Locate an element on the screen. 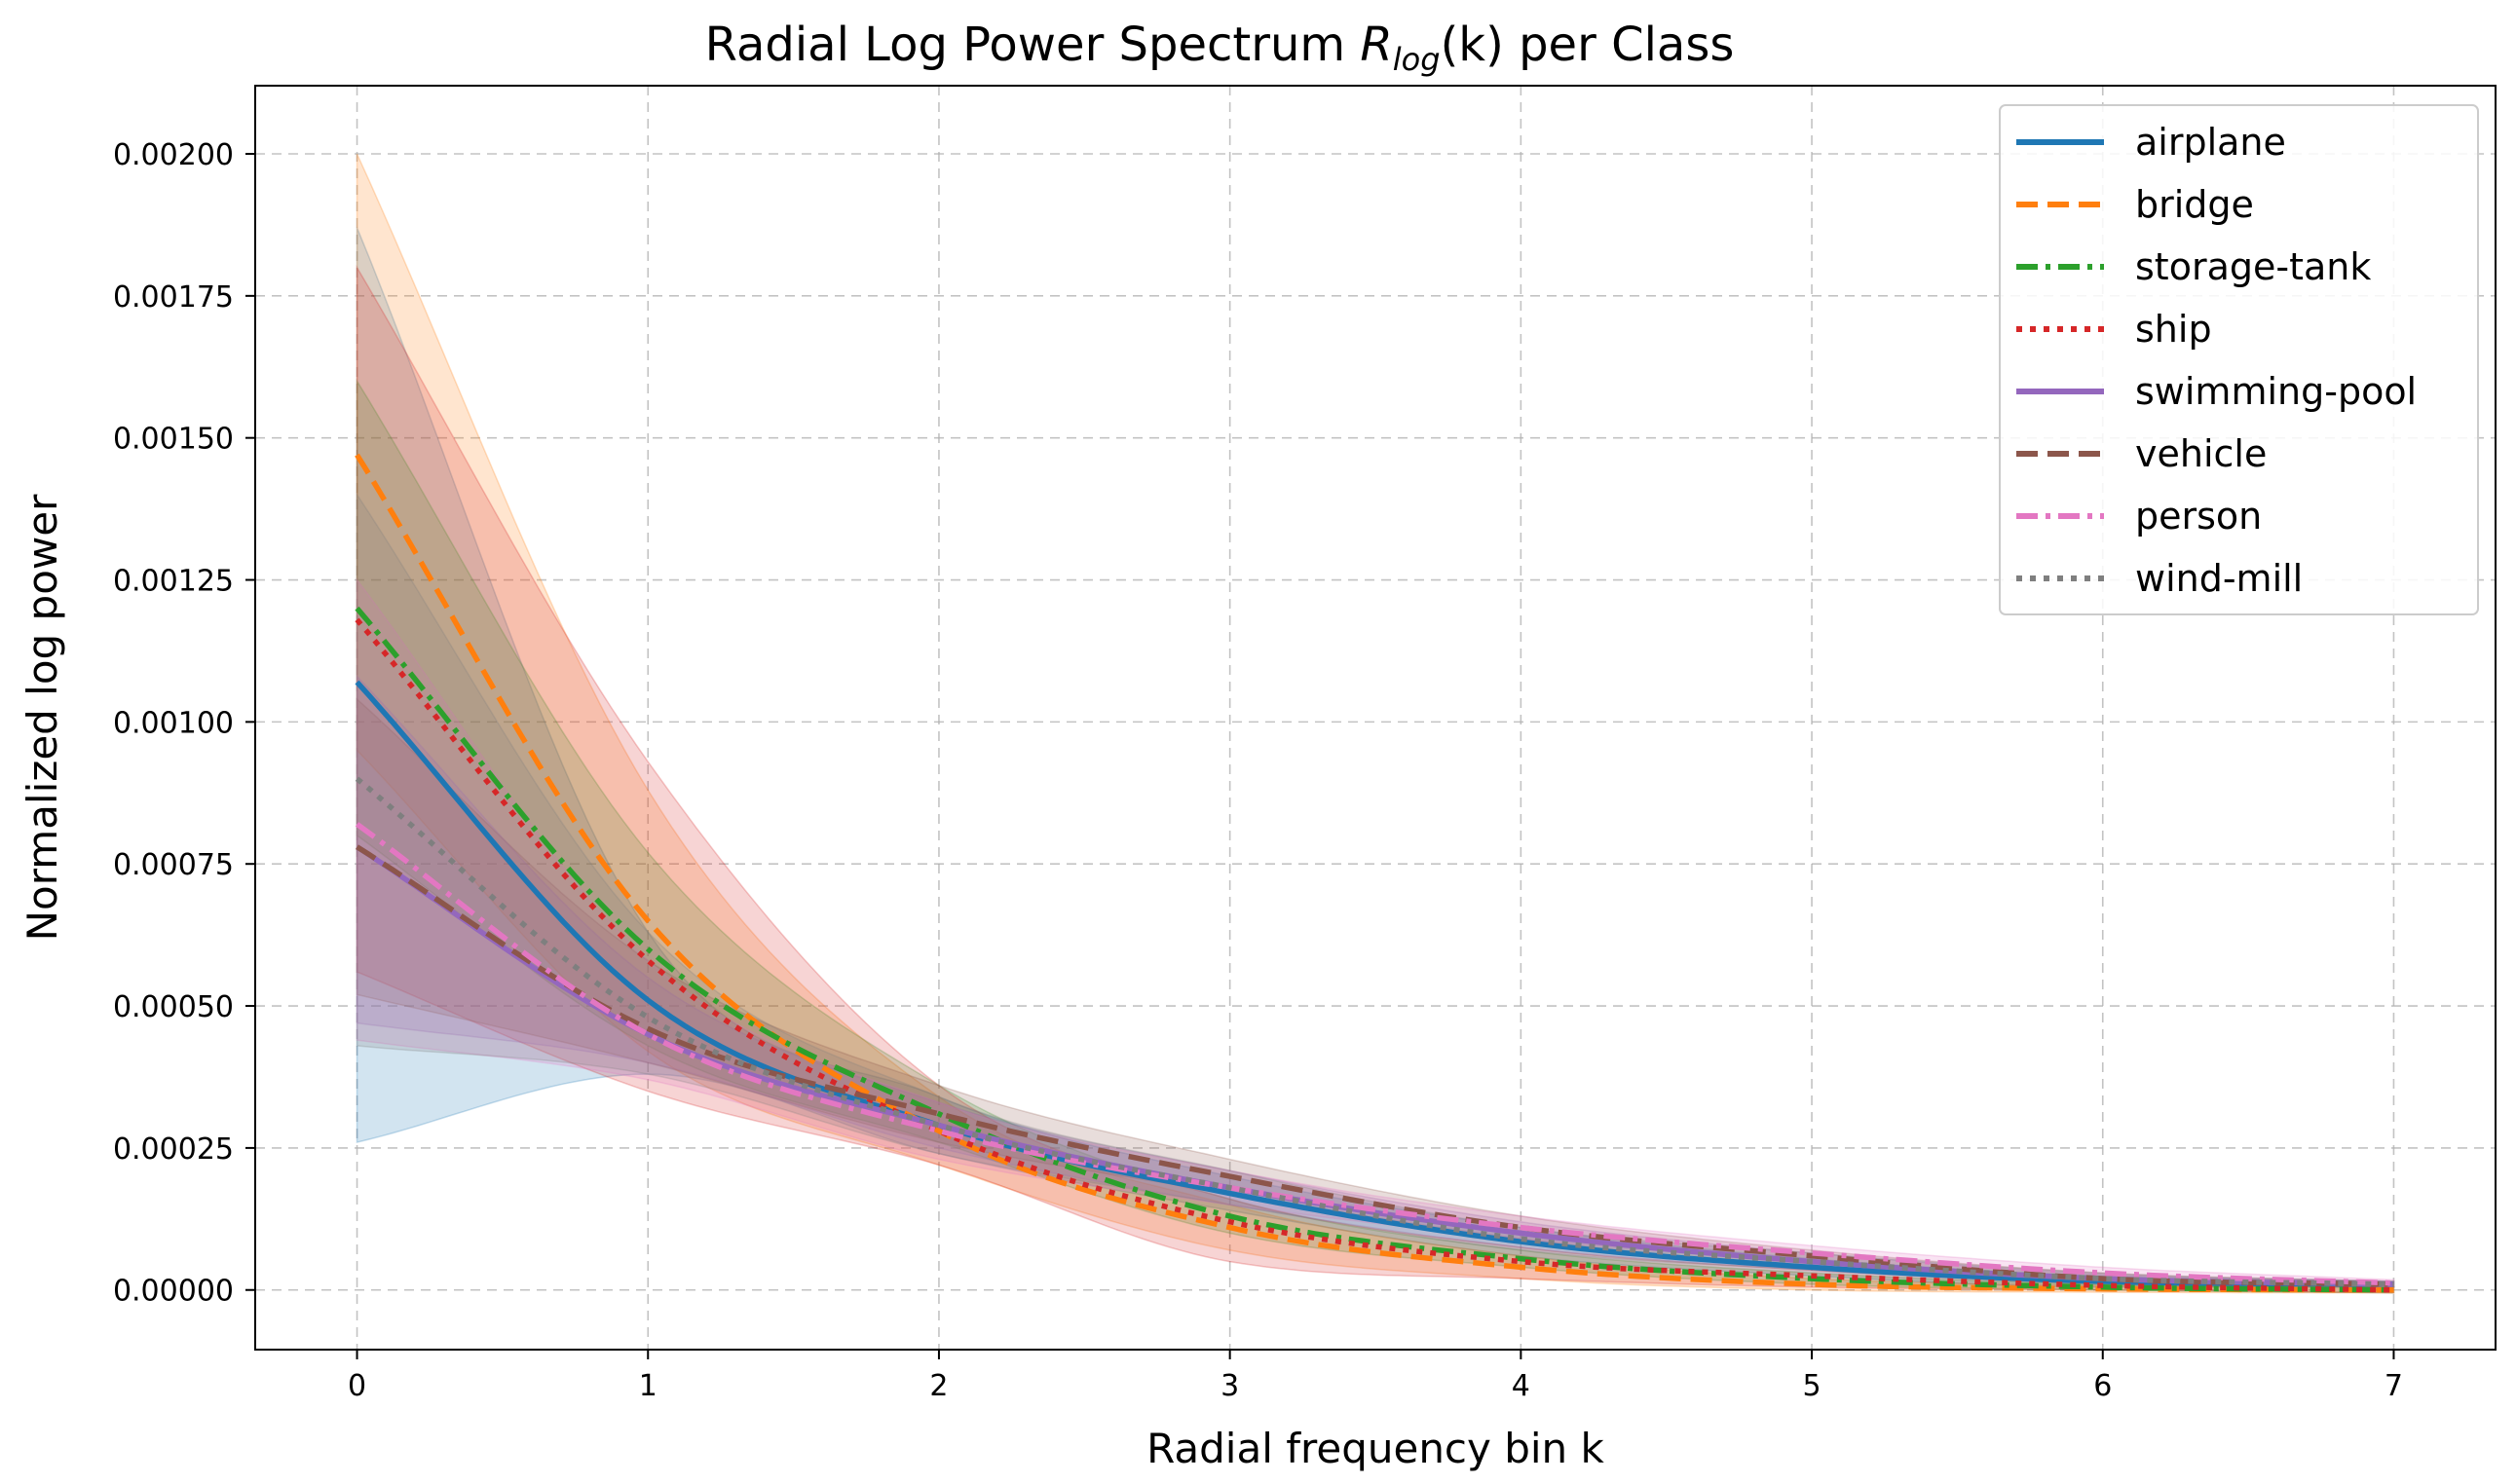  x-tick-label: 7 is located at coordinates (2394, 1386).